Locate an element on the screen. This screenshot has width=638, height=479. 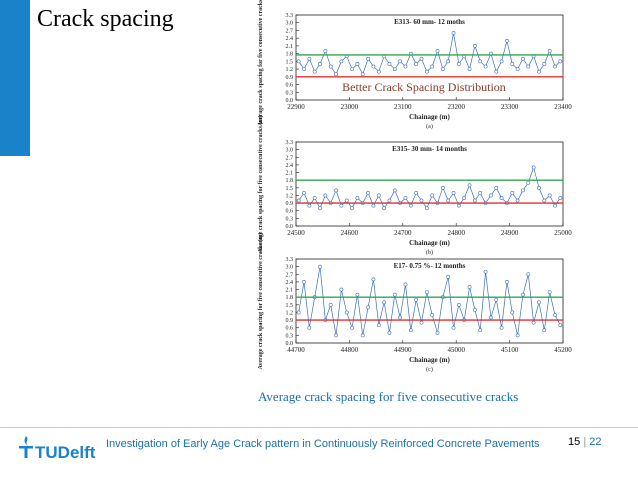
y-tick-label: 0.3 is located at coordinates (290, 219).